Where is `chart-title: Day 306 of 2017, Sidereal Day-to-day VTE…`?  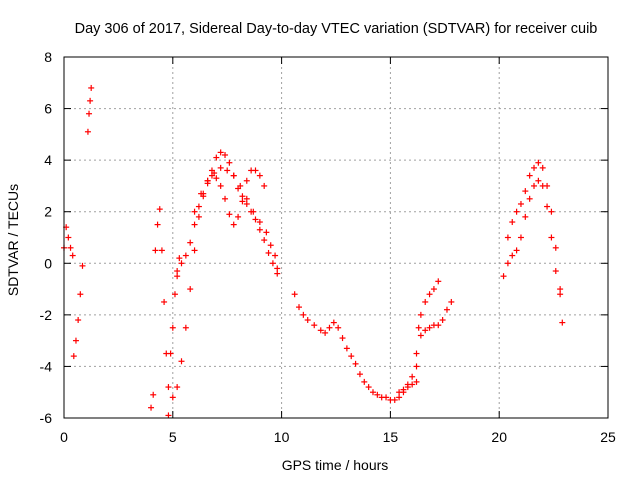 chart-title: Day 306 of 2017, Sidereal Day-to-day VTE… is located at coordinates (336, 29).